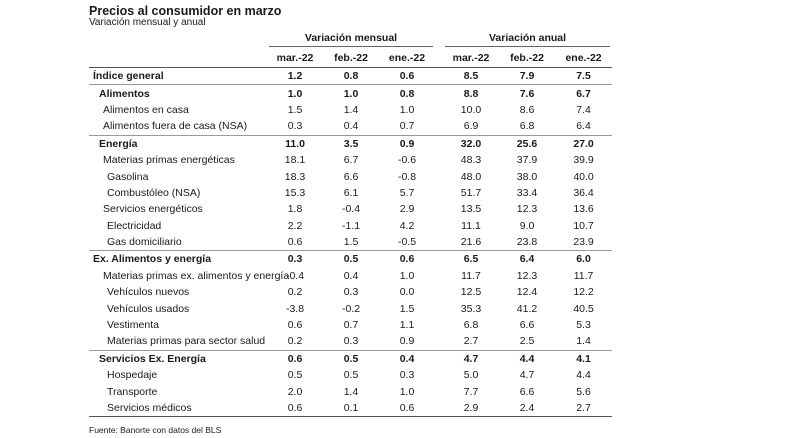 The image size is (811, 438). I want to click on table-cell: 37.9, so click(527, 160).